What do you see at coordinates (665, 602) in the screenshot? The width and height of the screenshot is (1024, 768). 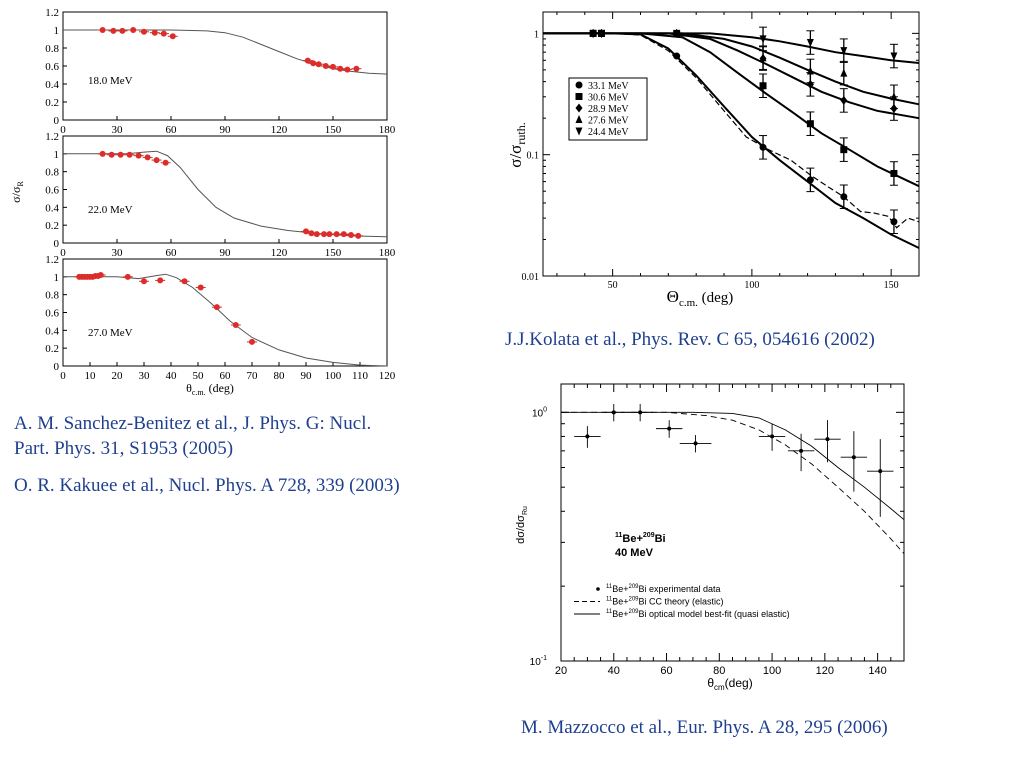 I see `legend-label: 11Be+209Bi CC theory (elastic)` at bounding box center [665, 602].